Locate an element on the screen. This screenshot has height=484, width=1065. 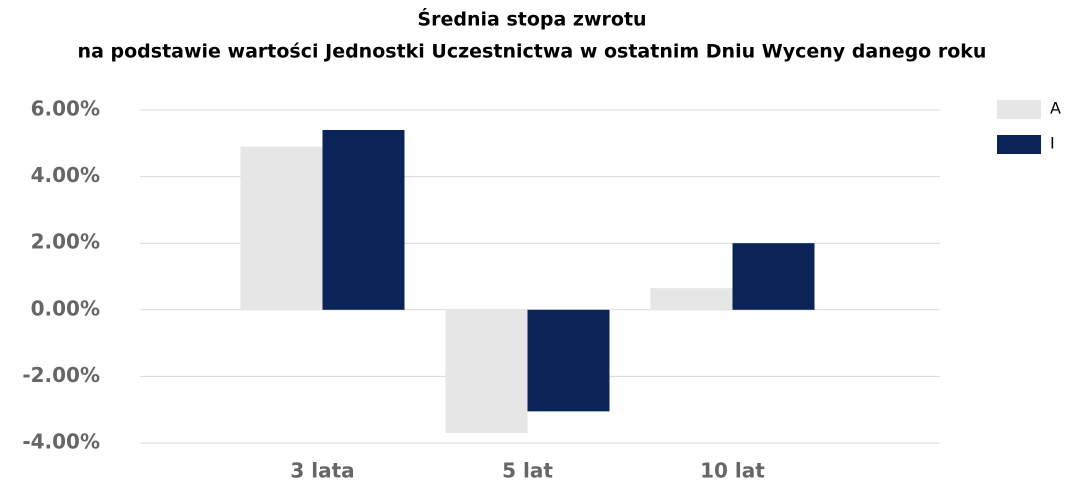
y-tick-label: 2.00% is located at coordinates (65, 242).